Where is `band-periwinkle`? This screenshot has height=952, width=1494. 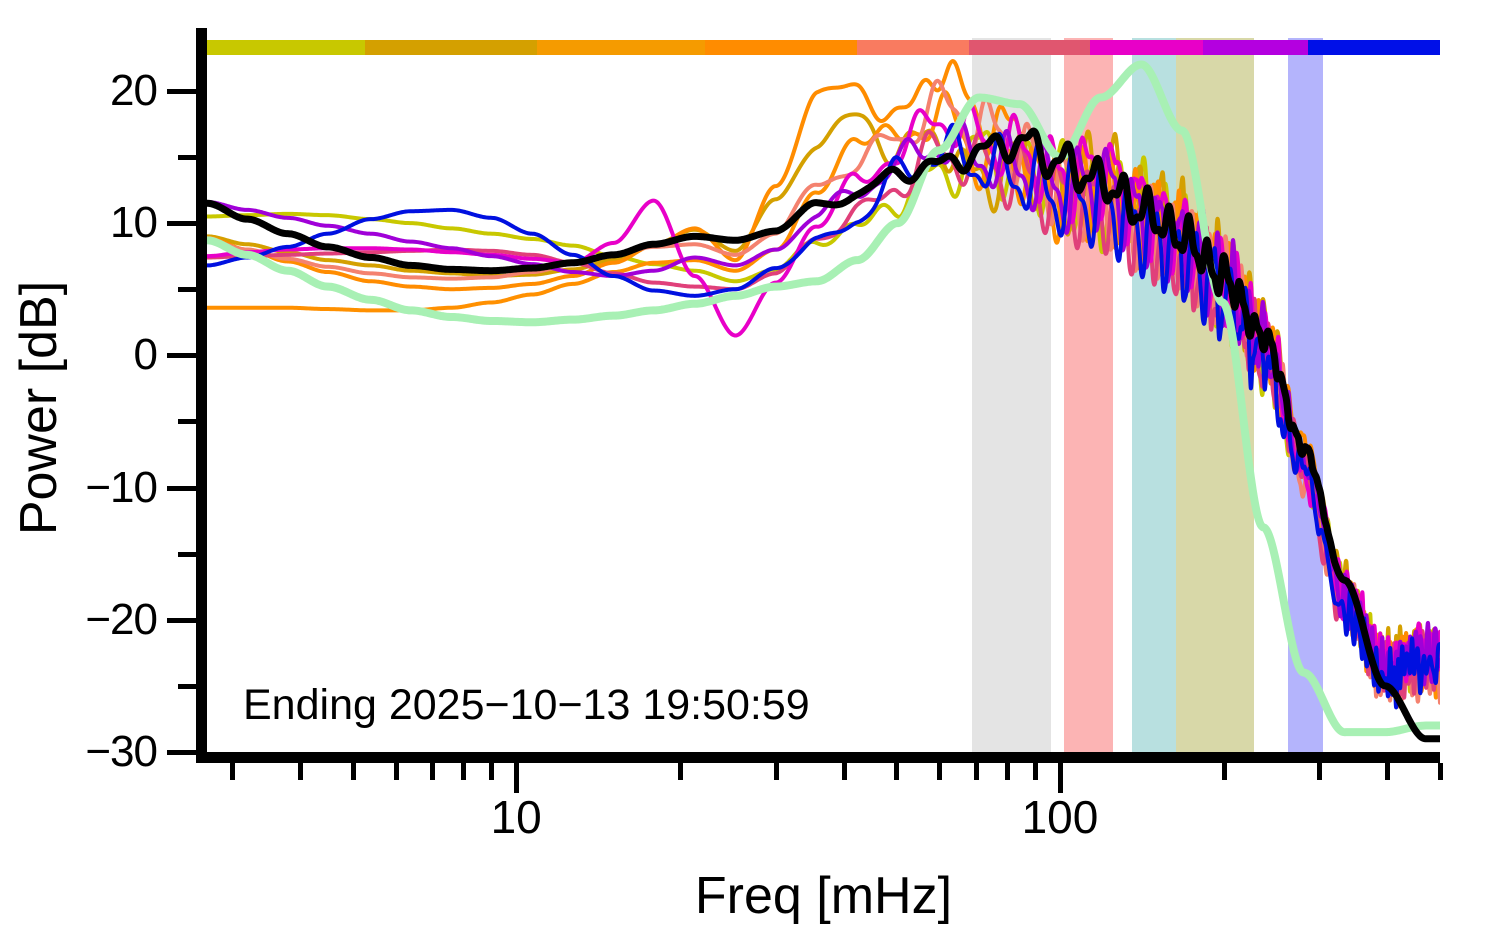 band-periwinkle is located at coordinates (1306, 395).